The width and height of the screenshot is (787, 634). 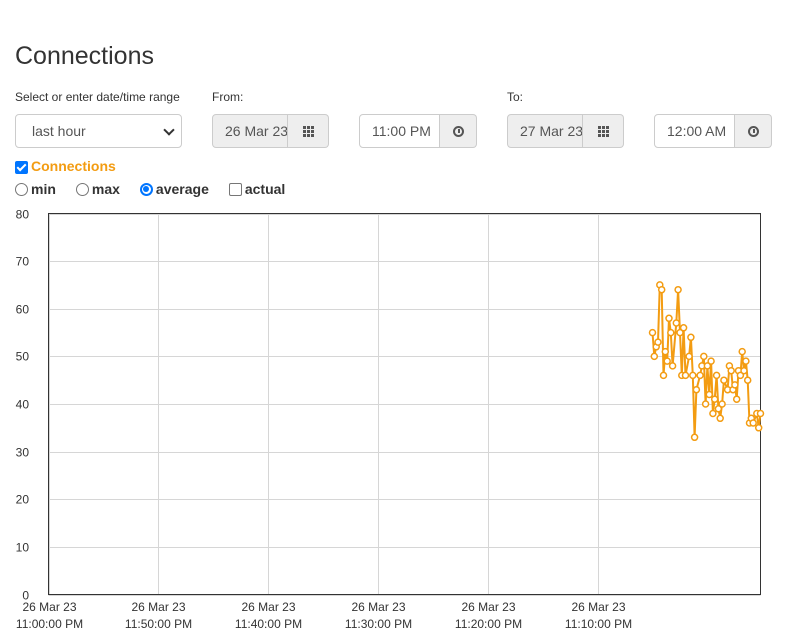 I want to click on mode-actual-option: actual, so click(x=257, y=189).